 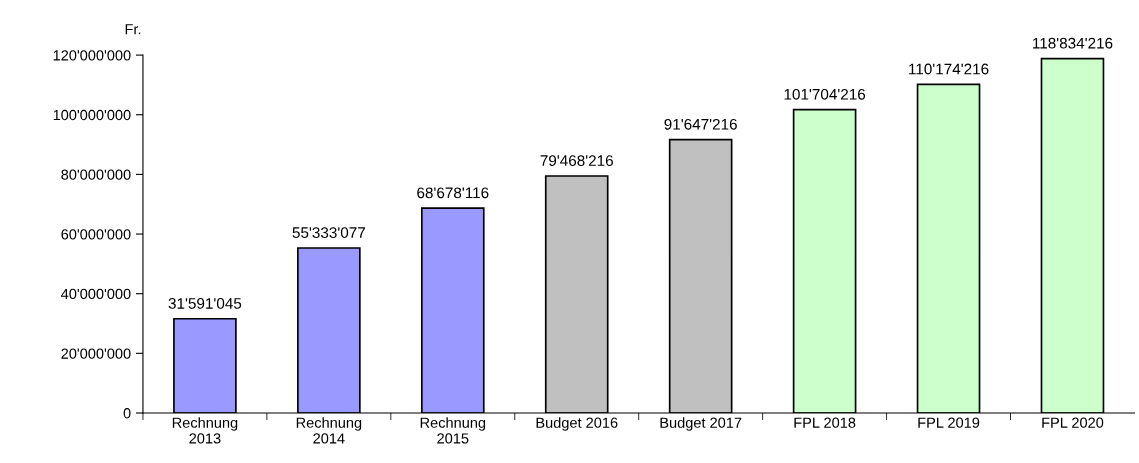 I want to click on data-label: 31'591'045, so click(x=205, y=303).